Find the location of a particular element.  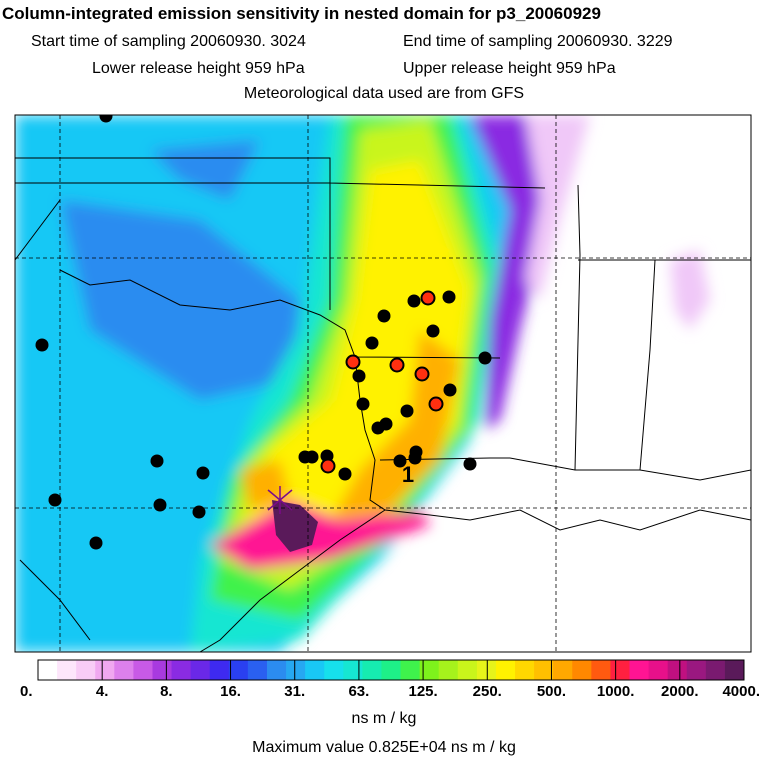

colorbar-tick-label: 31. is located at coordinates (294, 691).